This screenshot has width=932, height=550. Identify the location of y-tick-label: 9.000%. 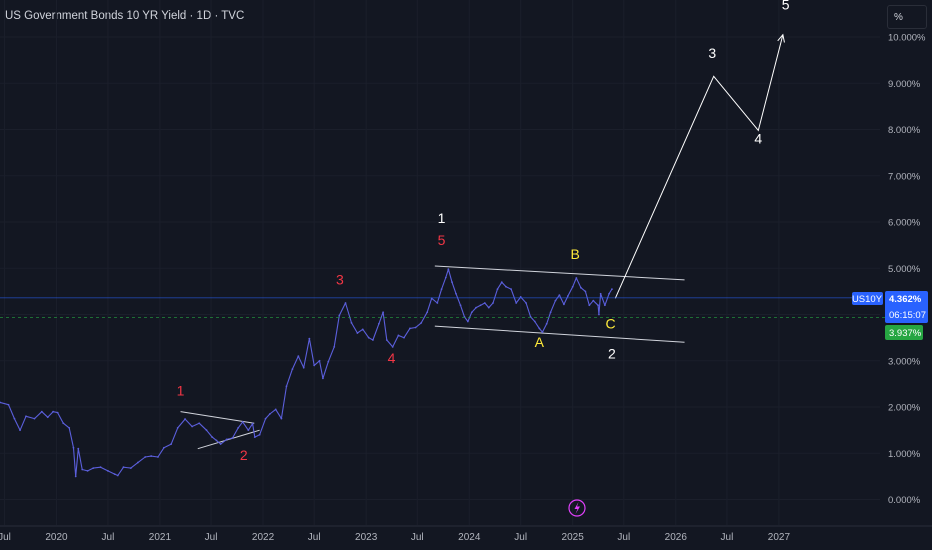
(904, 84).